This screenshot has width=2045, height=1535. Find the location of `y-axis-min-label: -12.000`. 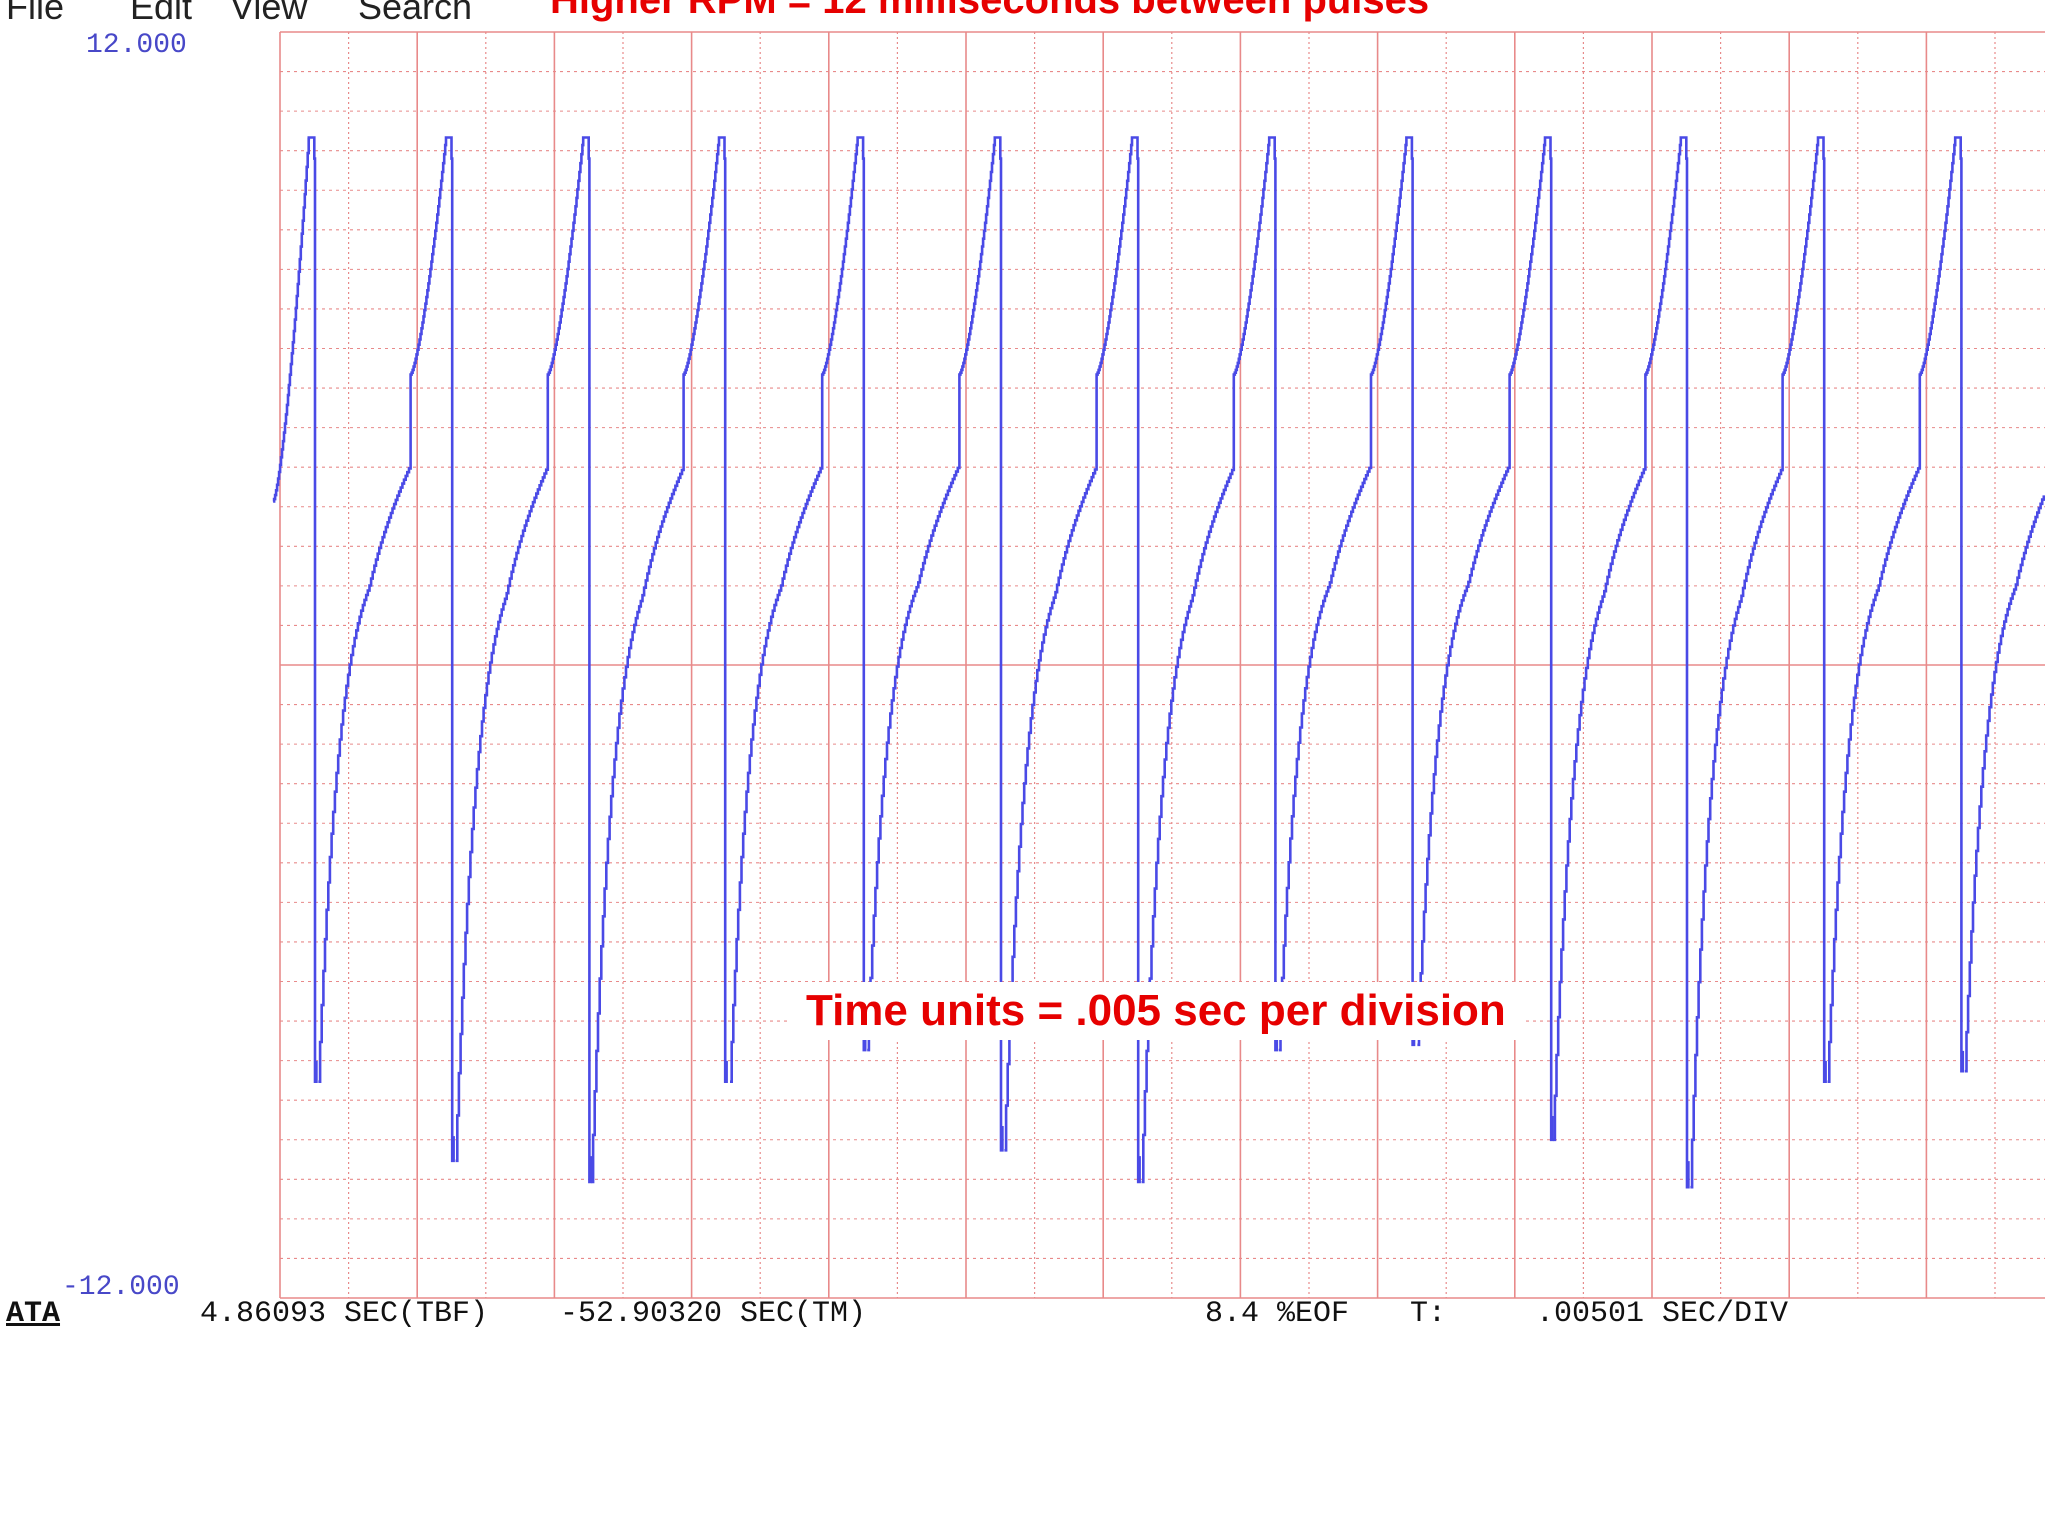

y-axis-min-label: -12.000 is located at coordinates (121, 1287).